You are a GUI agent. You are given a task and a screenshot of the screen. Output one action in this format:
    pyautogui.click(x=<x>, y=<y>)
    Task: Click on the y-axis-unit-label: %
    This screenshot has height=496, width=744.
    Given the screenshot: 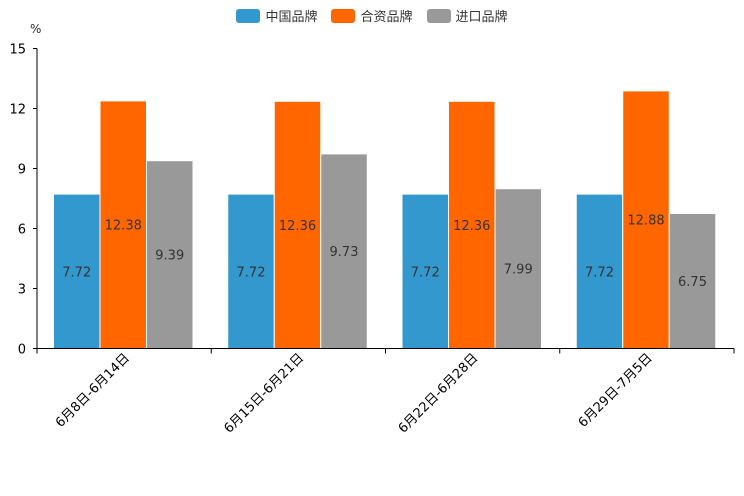 What is the action you would take?
    pyautogui.click(x=35, y=29)
    